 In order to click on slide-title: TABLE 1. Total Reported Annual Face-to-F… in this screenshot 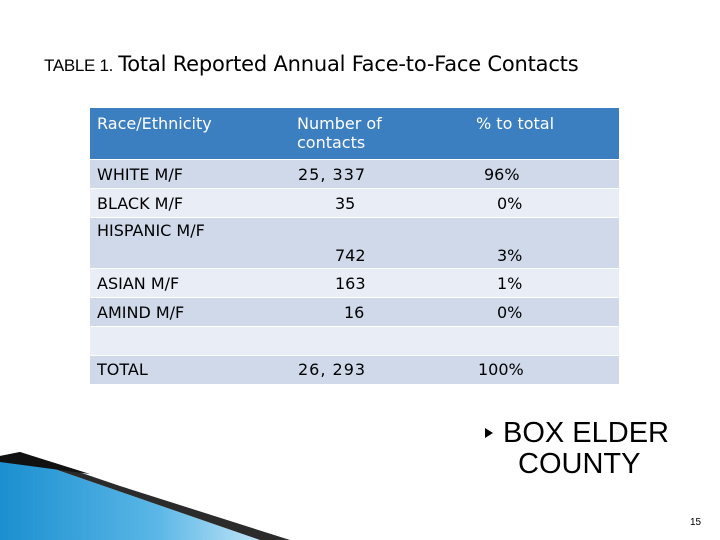, I will do `click(311, 64)`.